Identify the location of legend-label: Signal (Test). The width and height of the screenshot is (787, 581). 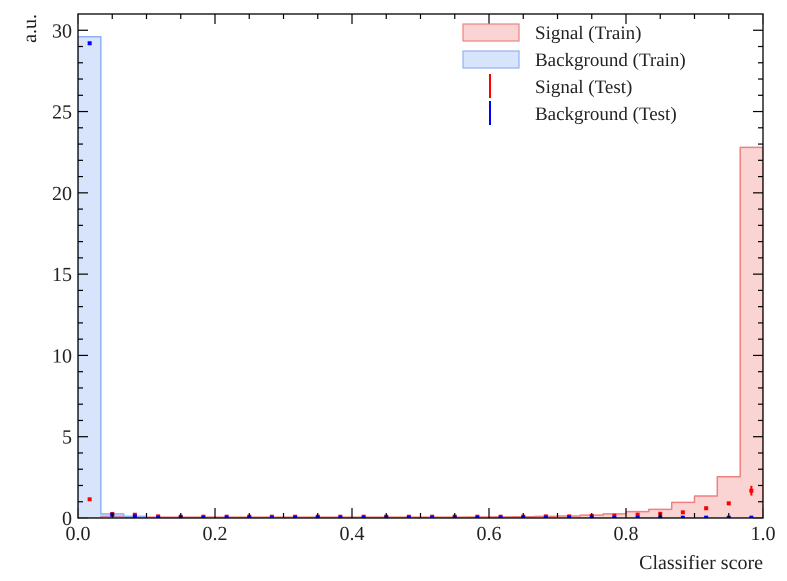
(583, 87).